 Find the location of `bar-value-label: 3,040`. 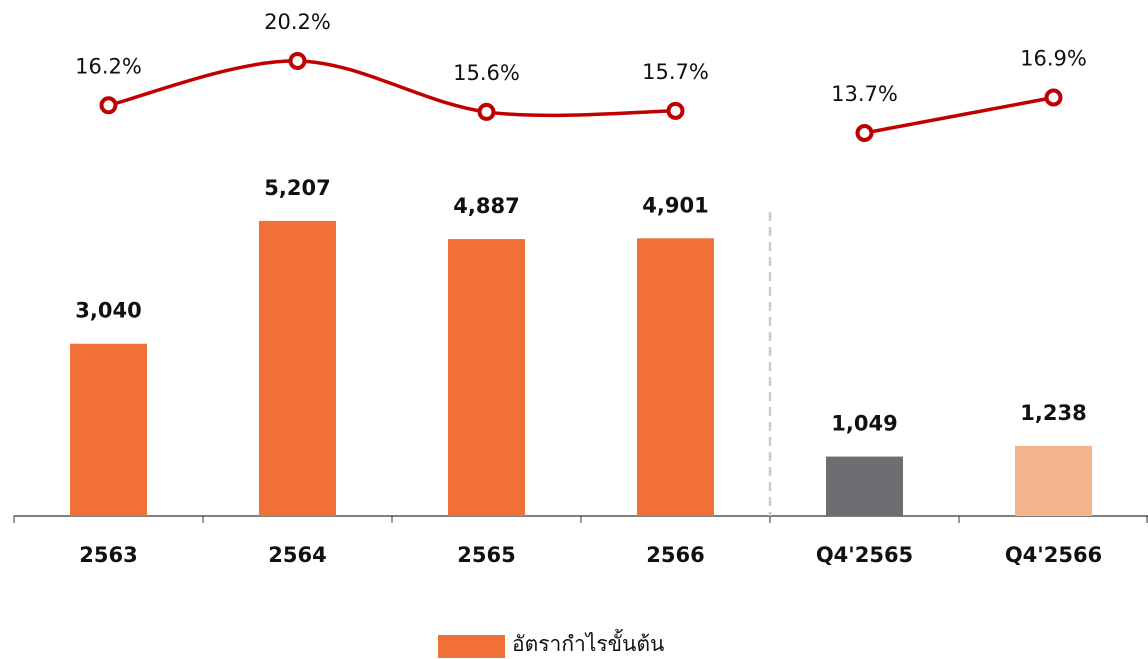

bar-value-label: 3,040 is located at coordinates (108, 311).